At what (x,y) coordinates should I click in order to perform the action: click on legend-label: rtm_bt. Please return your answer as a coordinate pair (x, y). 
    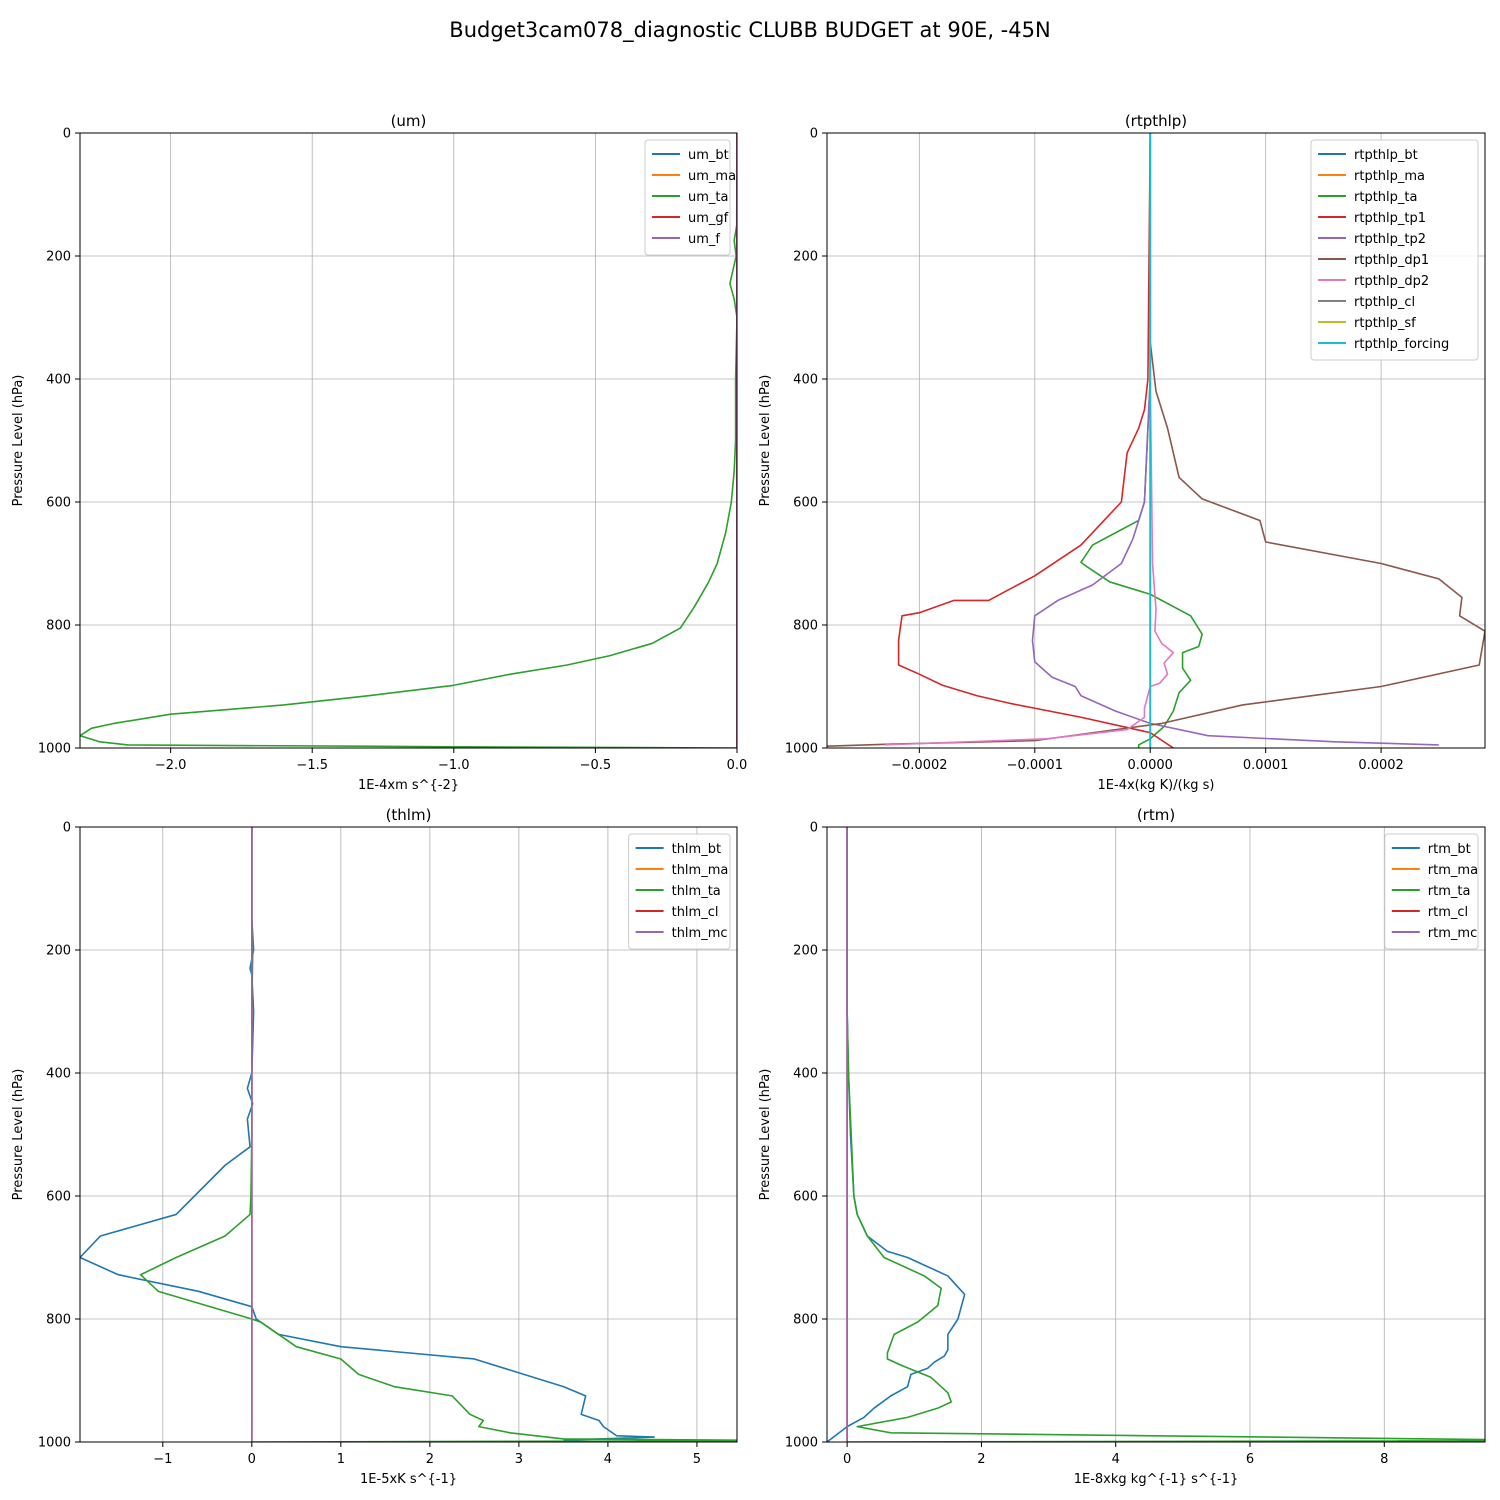
    Looking at the image, I should click on (1449, 849).